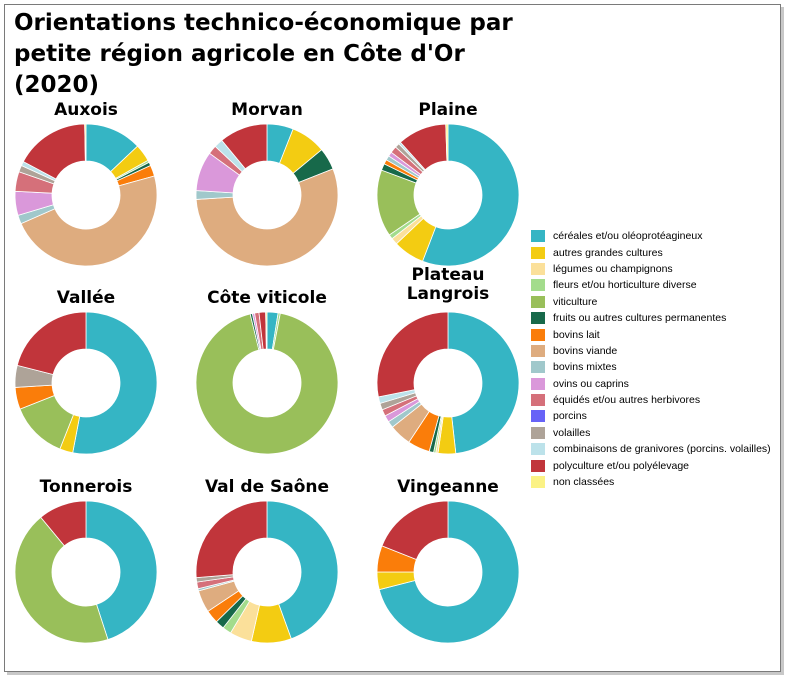  Describe the element at coordinates (89, 221) in the screenshot. I see `slice-auxois-bovins-viande` at that location.